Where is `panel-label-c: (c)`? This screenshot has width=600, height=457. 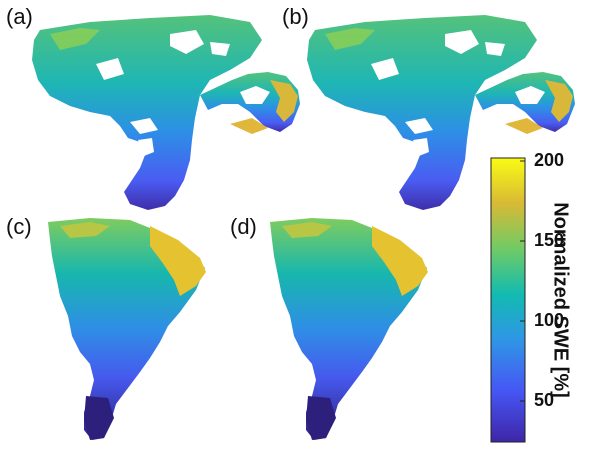
panel-label-c: (c) is located at coordinates (19, 226).